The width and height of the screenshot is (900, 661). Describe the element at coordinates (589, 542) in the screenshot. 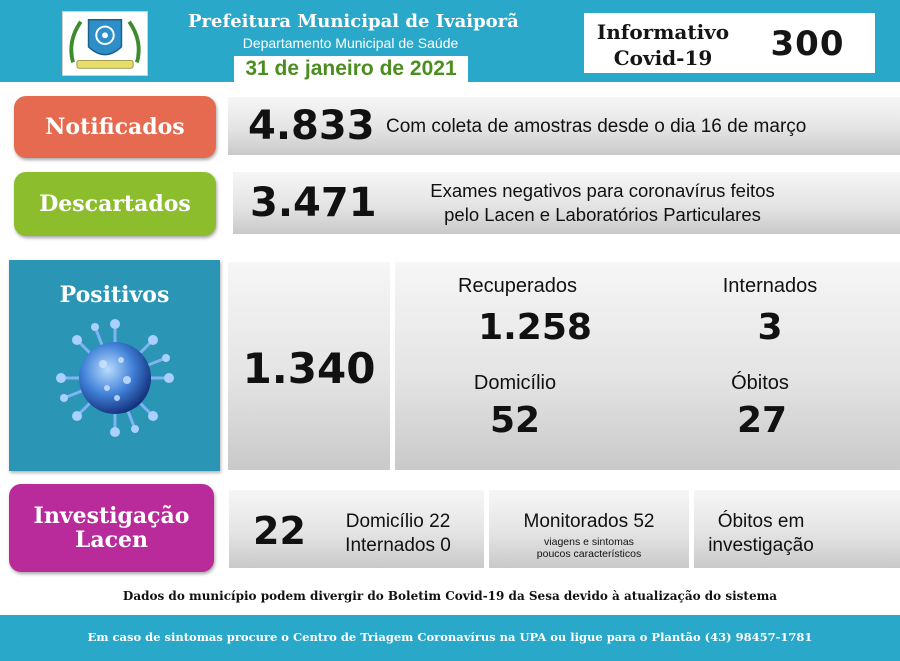

I see `monitorados-note-line1: viagens e sintomas` at that location.